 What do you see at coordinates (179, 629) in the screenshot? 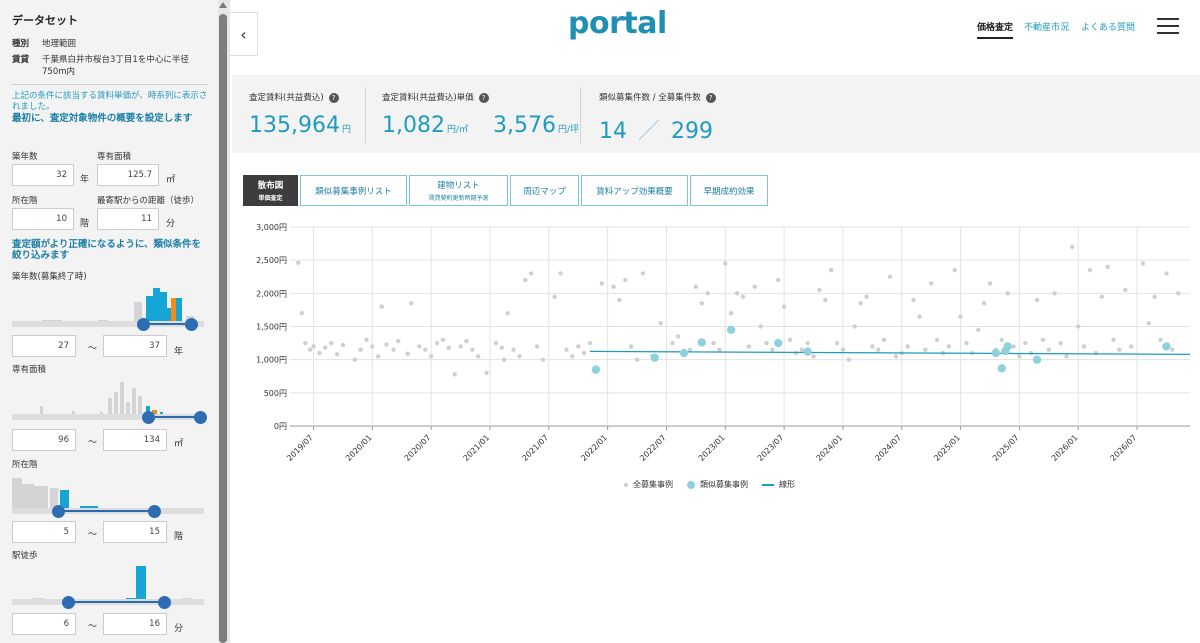
I see `filter-walk-unit: 分` at bounding box center [179, 629].